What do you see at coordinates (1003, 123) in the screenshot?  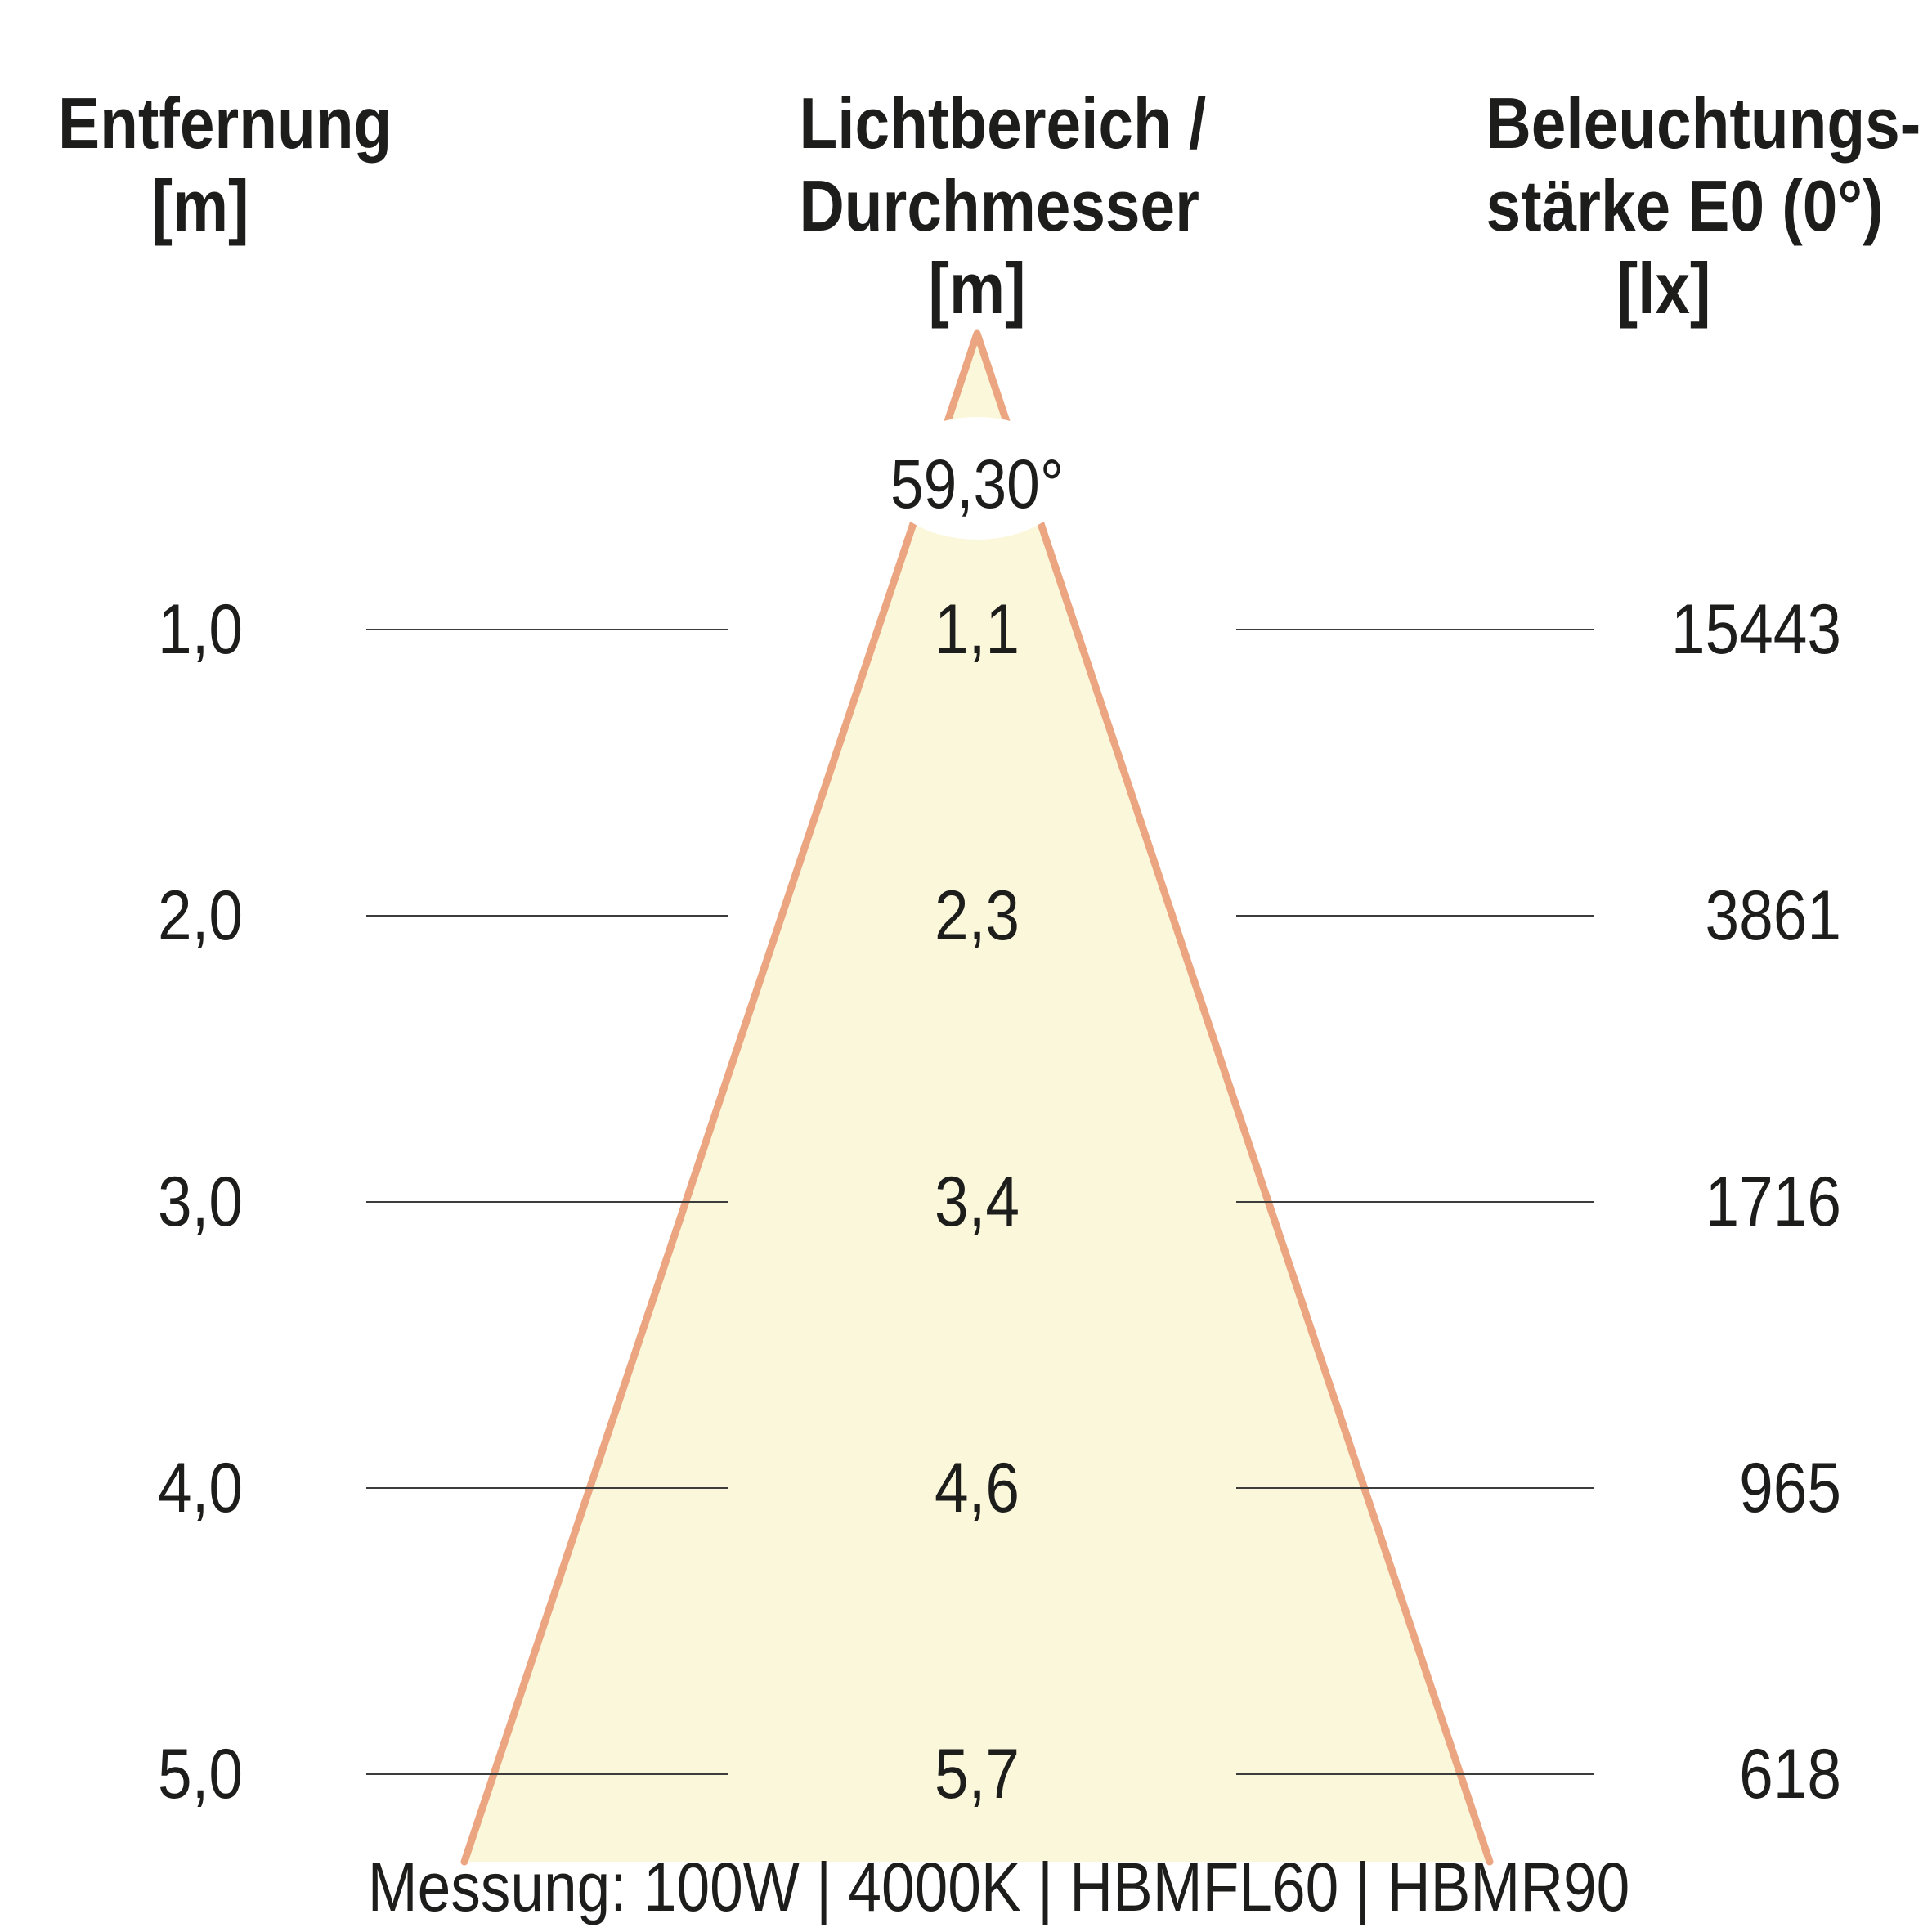 I see `header-line: Lichtbereich /` at bounding box center [1003, 123].